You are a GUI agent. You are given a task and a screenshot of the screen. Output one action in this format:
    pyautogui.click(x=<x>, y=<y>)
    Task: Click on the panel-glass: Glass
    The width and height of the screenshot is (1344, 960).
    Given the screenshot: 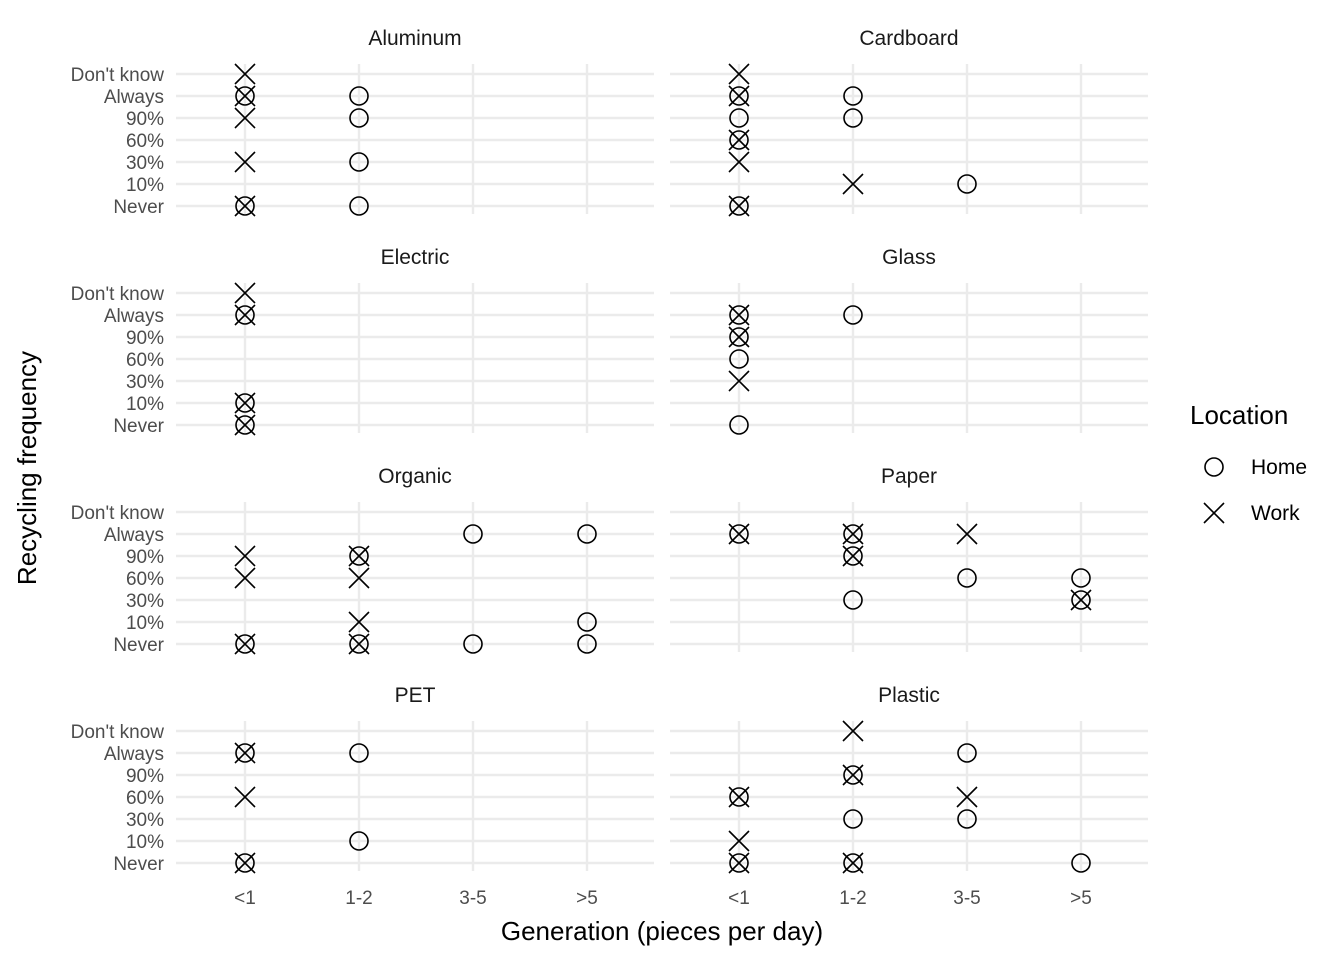 What is the action you would take?
    pyautogui.click(x=909, y=340)
    